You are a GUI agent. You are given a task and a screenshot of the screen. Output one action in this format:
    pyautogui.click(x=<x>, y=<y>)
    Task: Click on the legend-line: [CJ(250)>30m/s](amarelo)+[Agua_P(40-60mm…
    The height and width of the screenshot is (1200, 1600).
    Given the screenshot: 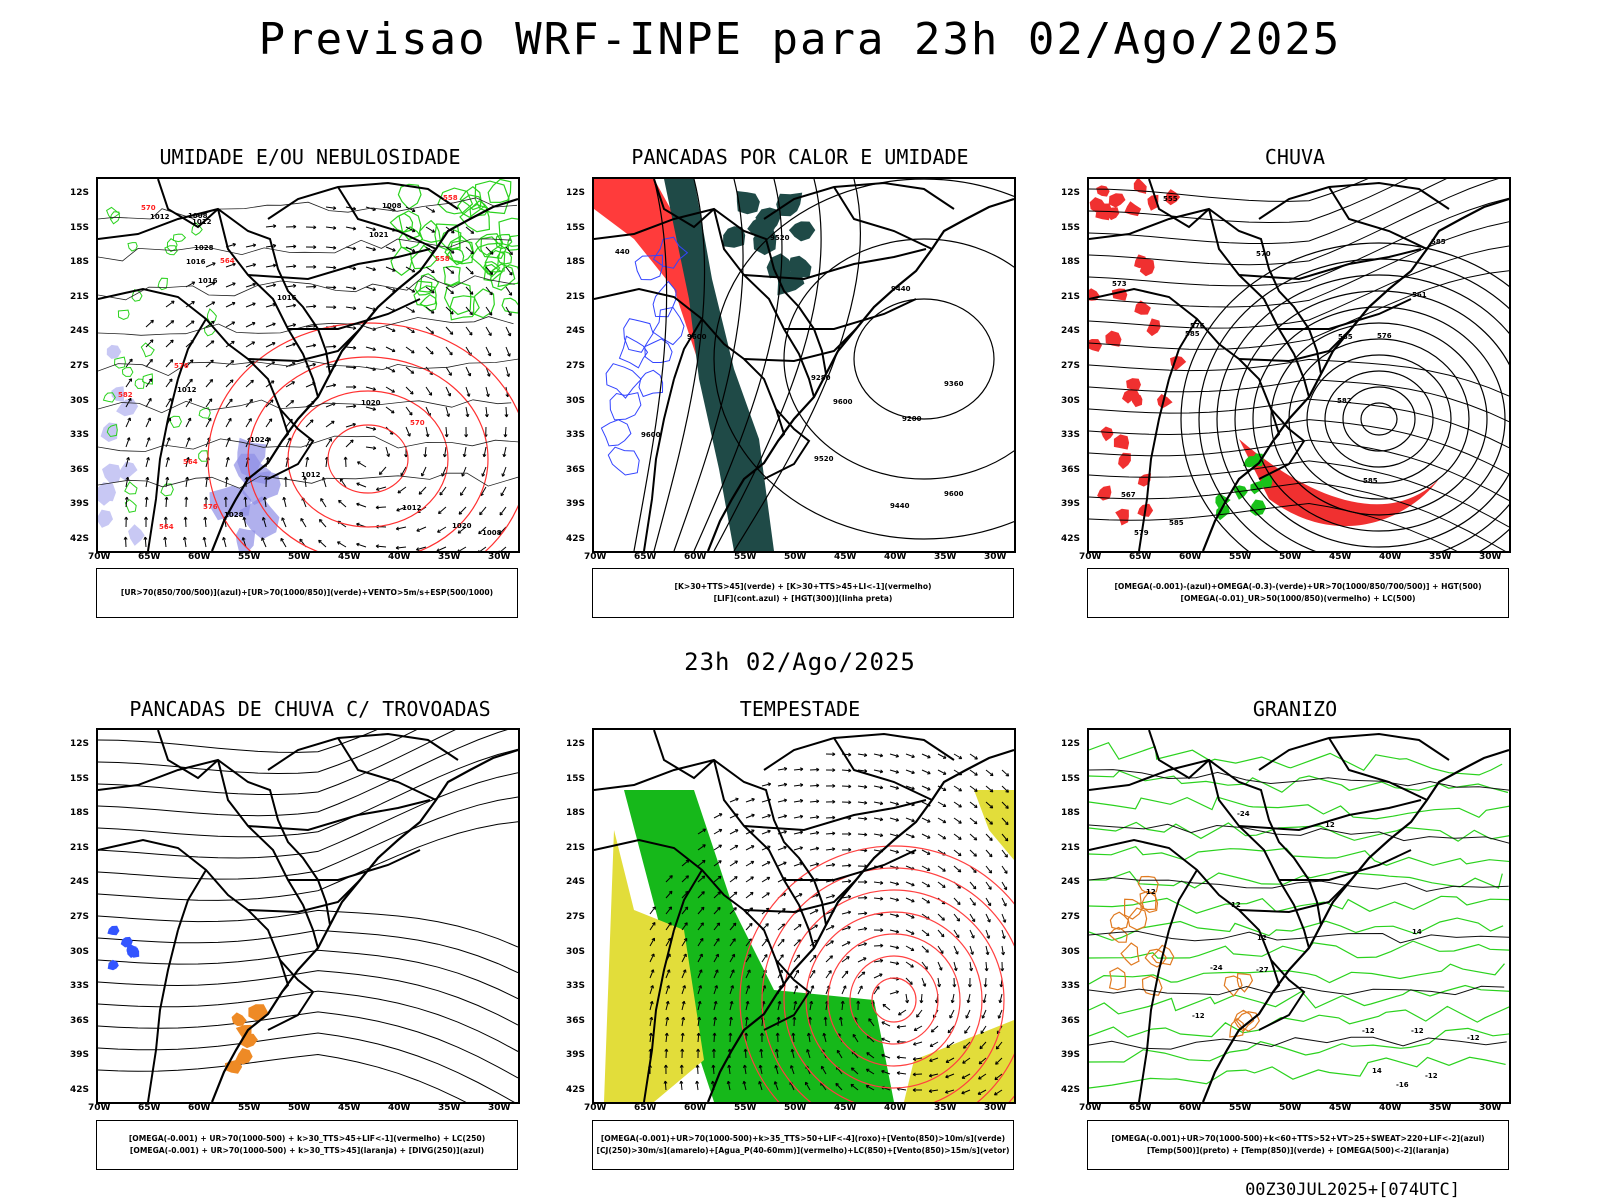 What is the action you would take?
    pyautogui.click(x=803, y=1150)
    